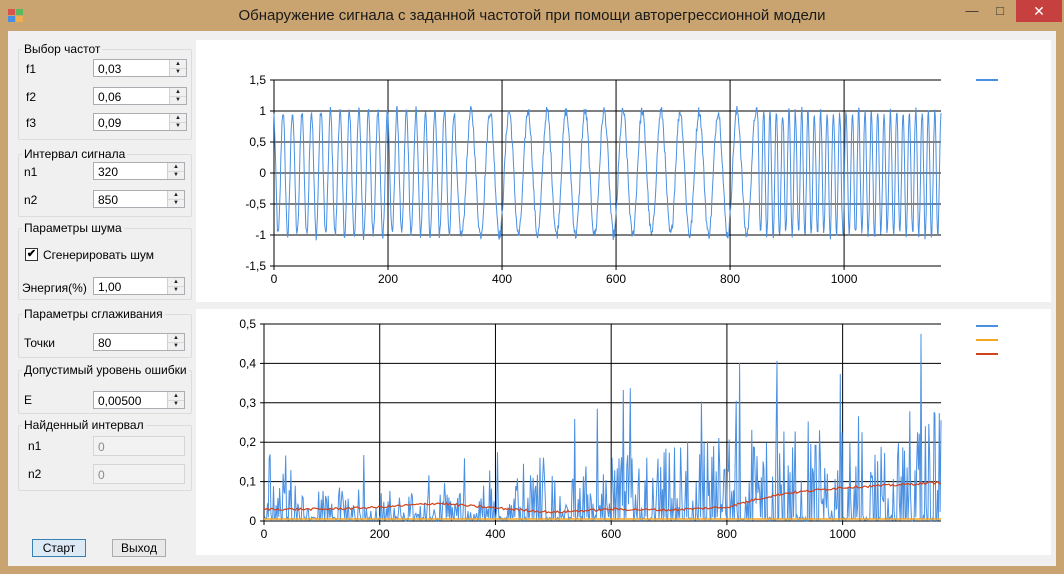  What do you see at coordinates (75, 154) in the screenshot?
I see `interval-group-legend: Интервал сигнала` at bounding box center [75, 154].